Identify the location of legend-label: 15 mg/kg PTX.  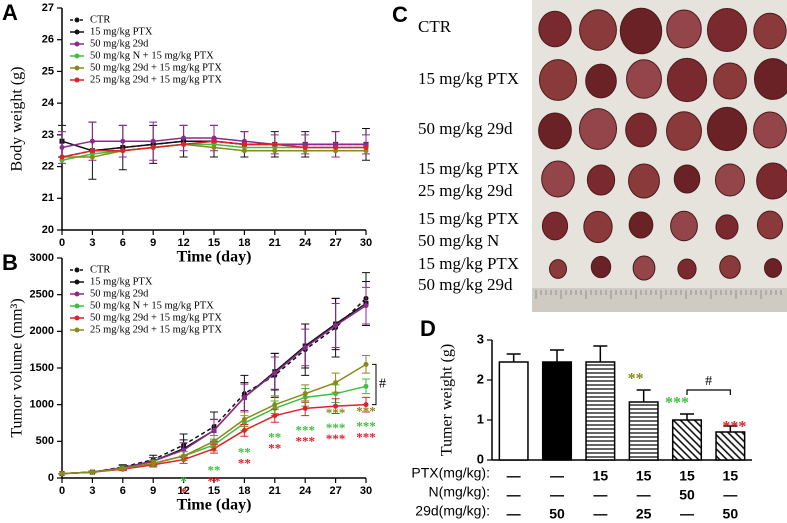
(121, 281).